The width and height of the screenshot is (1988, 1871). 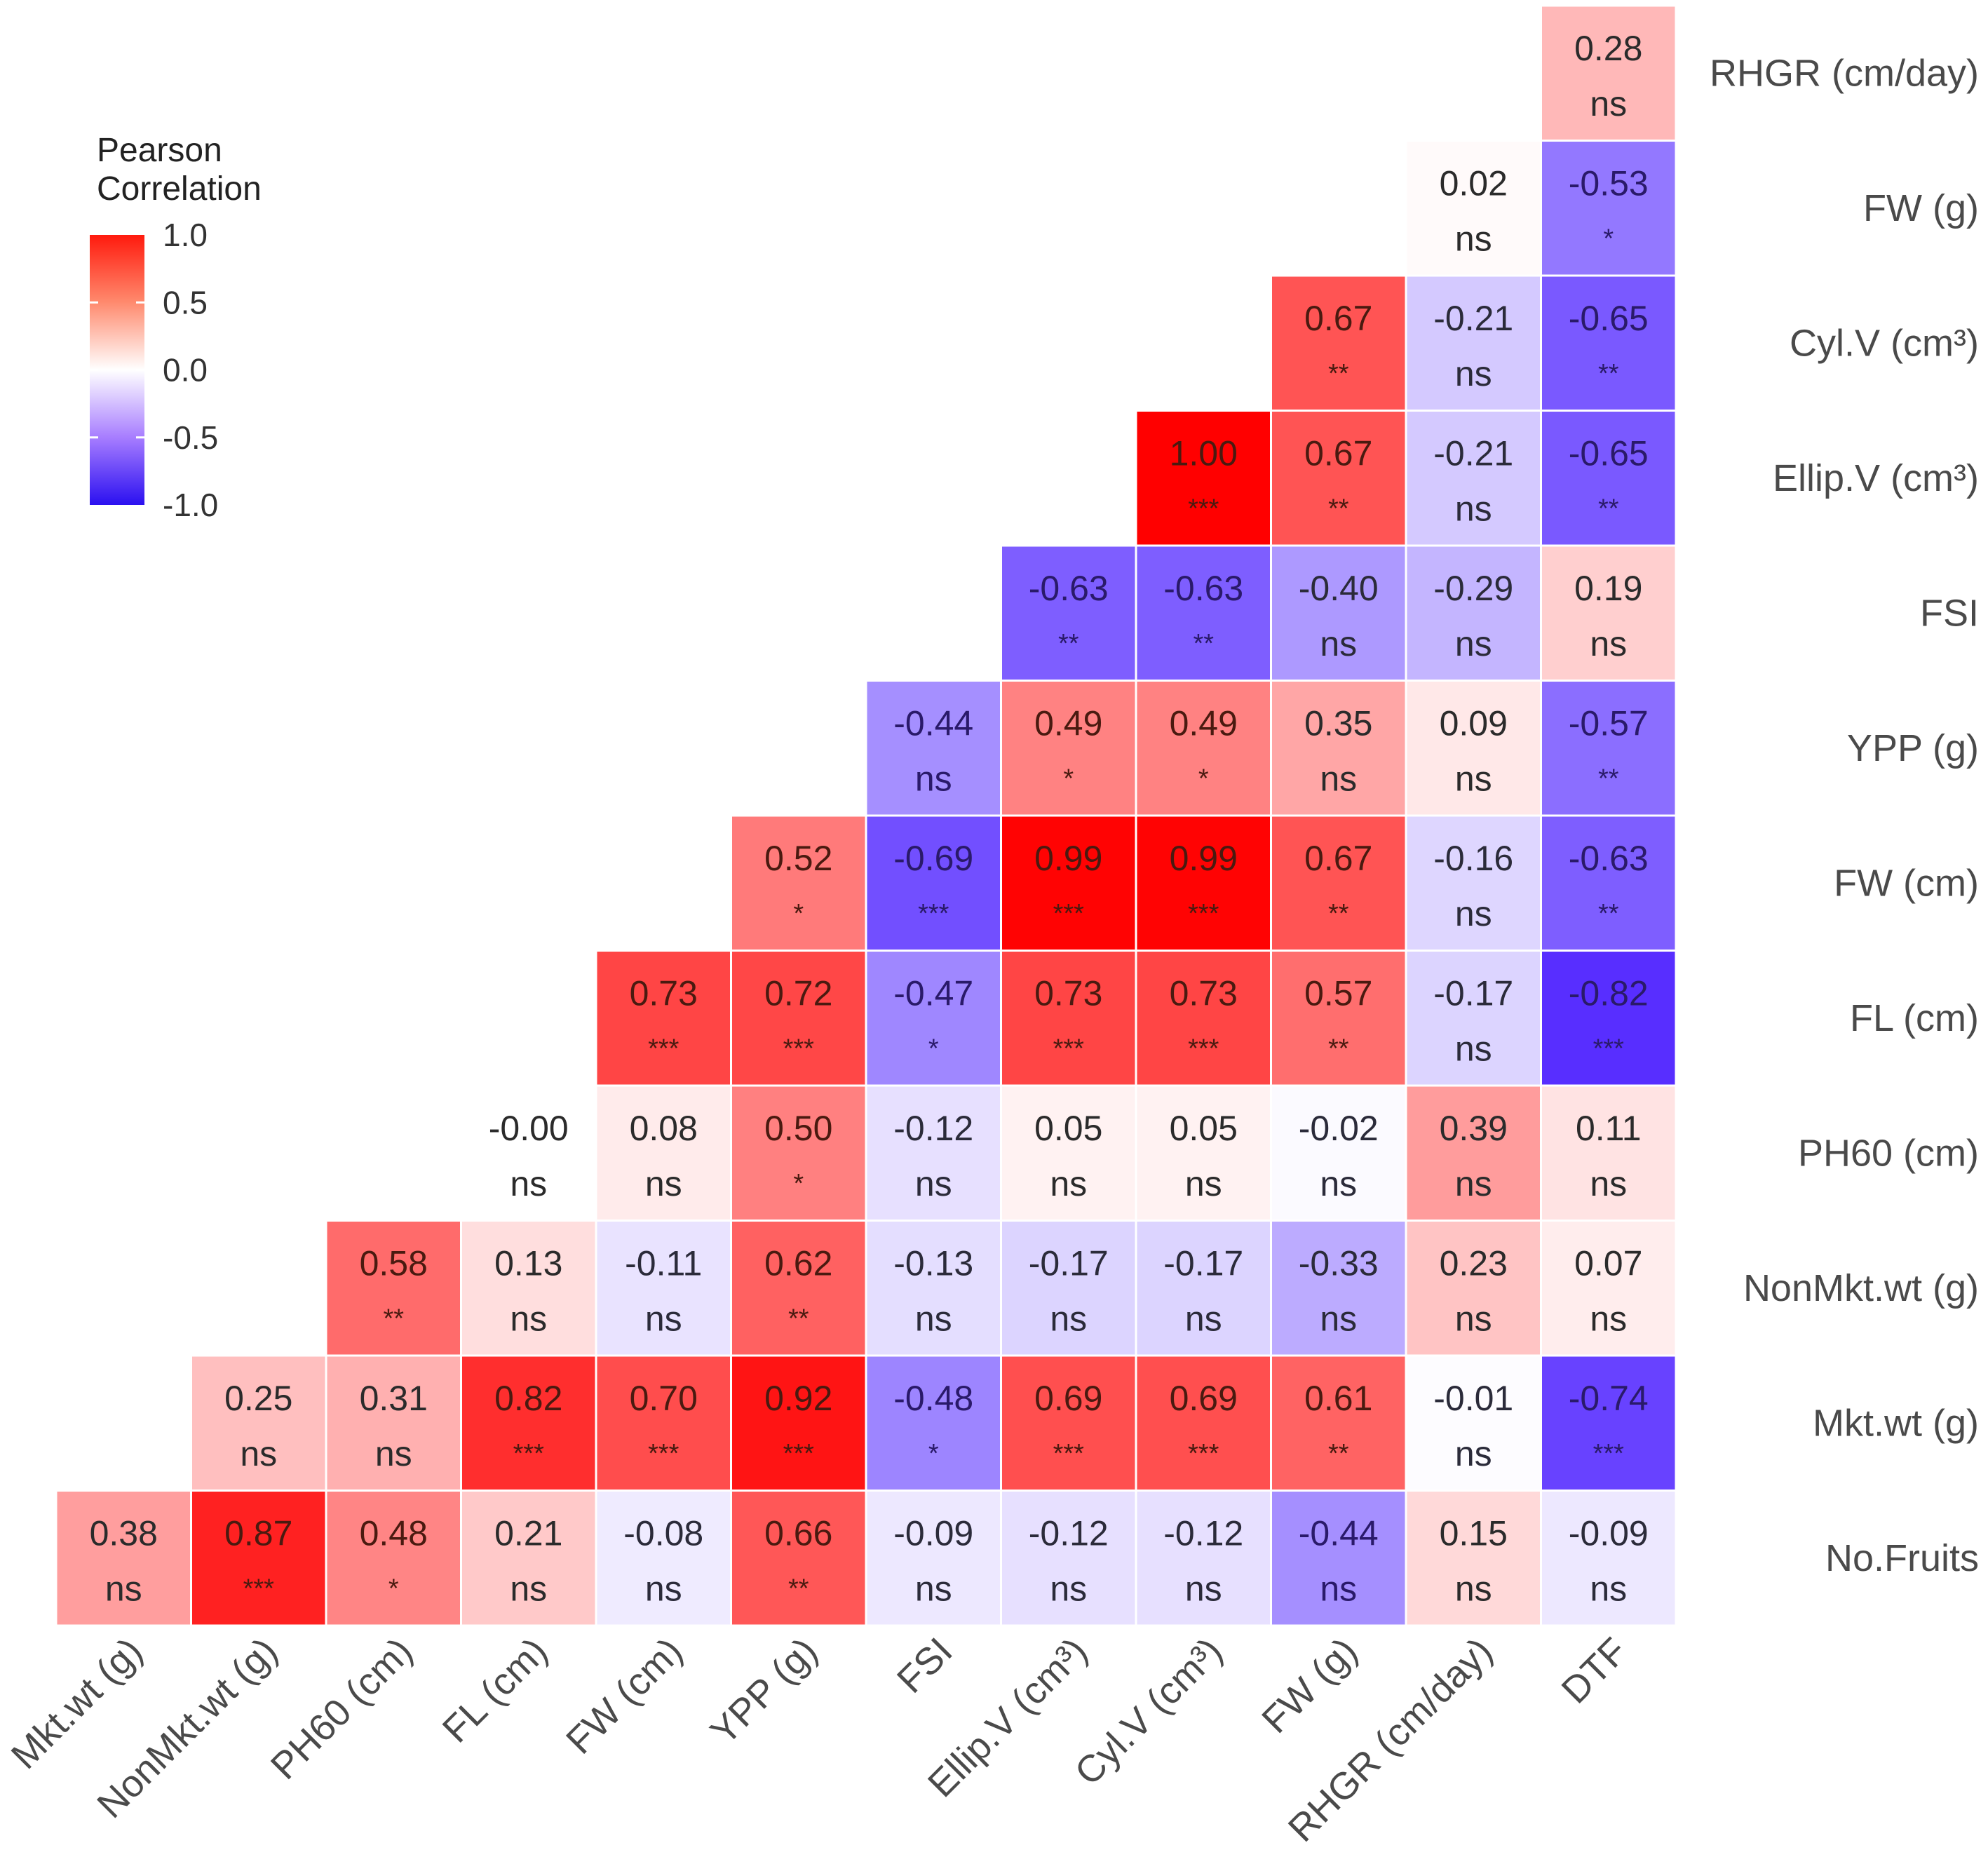 What do you see at coordinates (798, 1533) in the screenshot?
I see `cell-value-label: 0.66` at bounding box center [798, 1533].